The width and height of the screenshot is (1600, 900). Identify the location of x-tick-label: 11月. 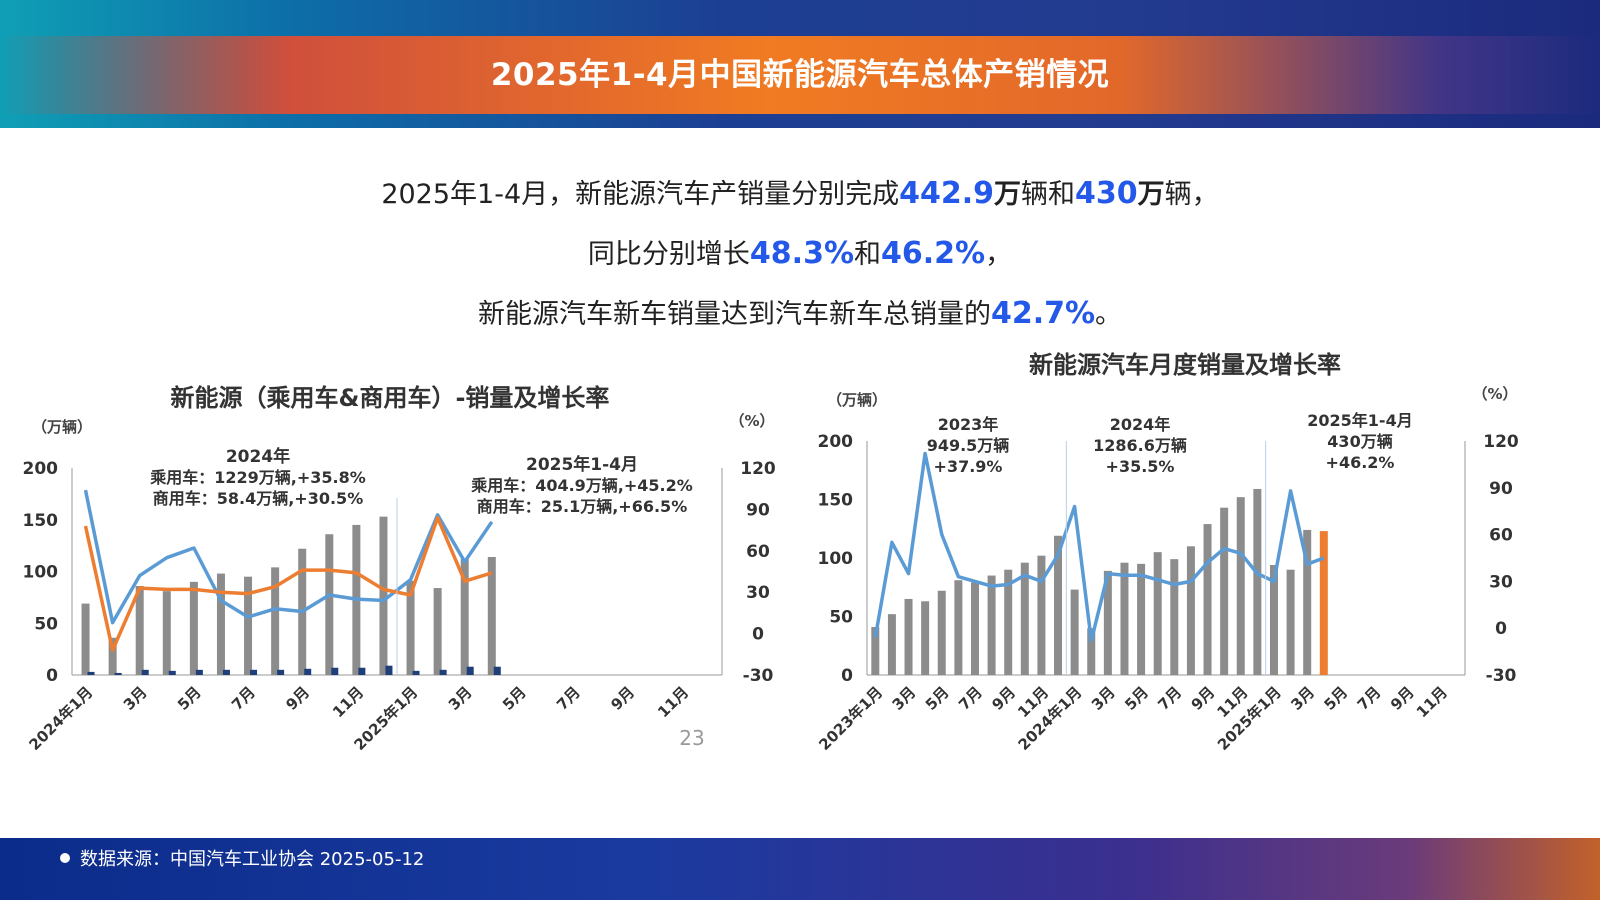
(1432, 702).